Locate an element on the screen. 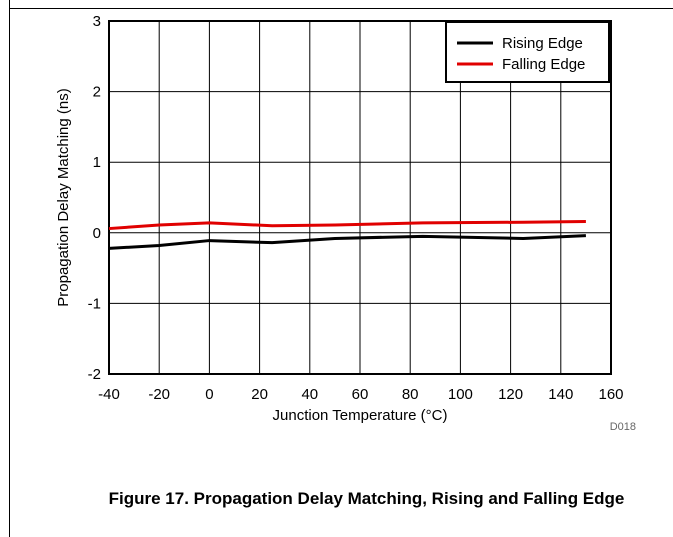  x-tick-label: 100 is located at coordinates (460, 394).